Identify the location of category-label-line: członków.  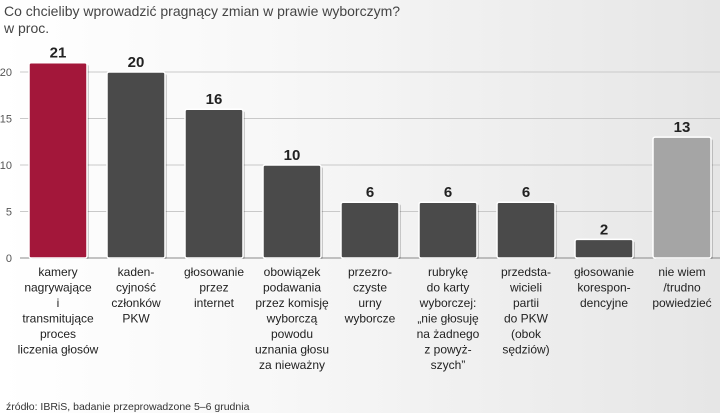
(136, 303).